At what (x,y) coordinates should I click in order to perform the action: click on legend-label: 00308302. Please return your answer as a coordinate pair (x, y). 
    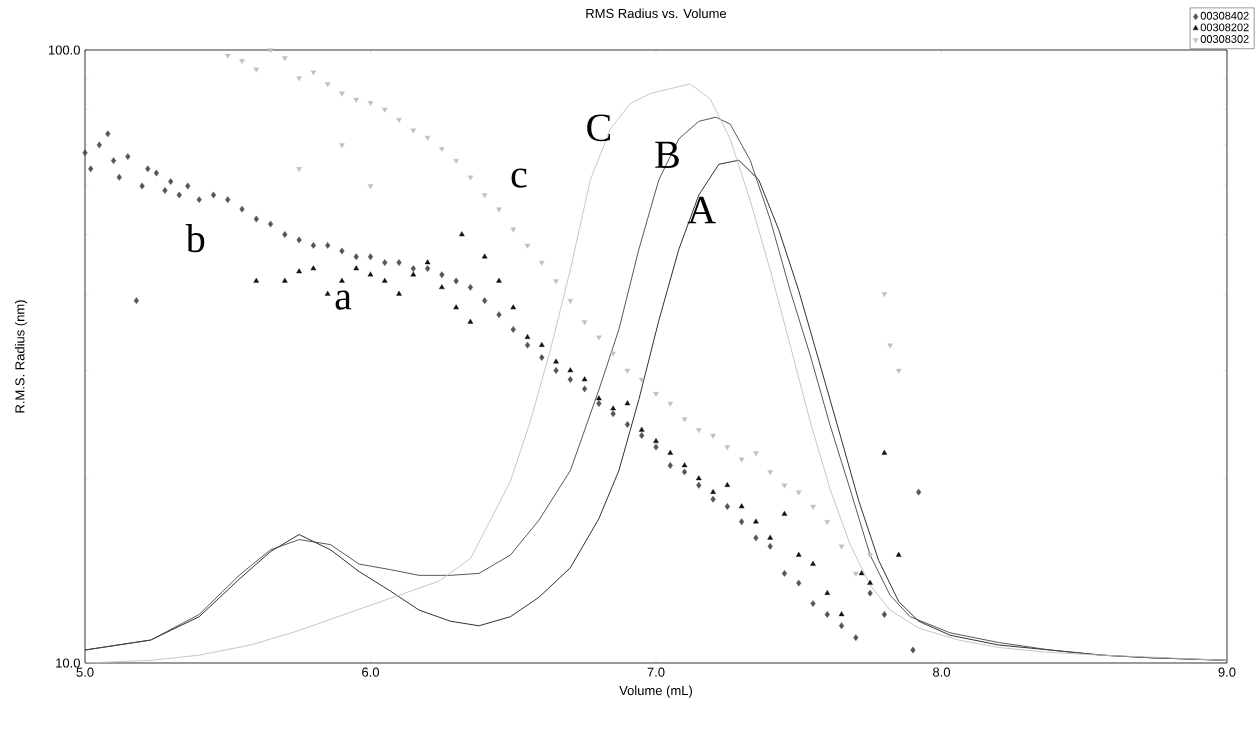
    Looking at the image, I should click on (1224, 39).